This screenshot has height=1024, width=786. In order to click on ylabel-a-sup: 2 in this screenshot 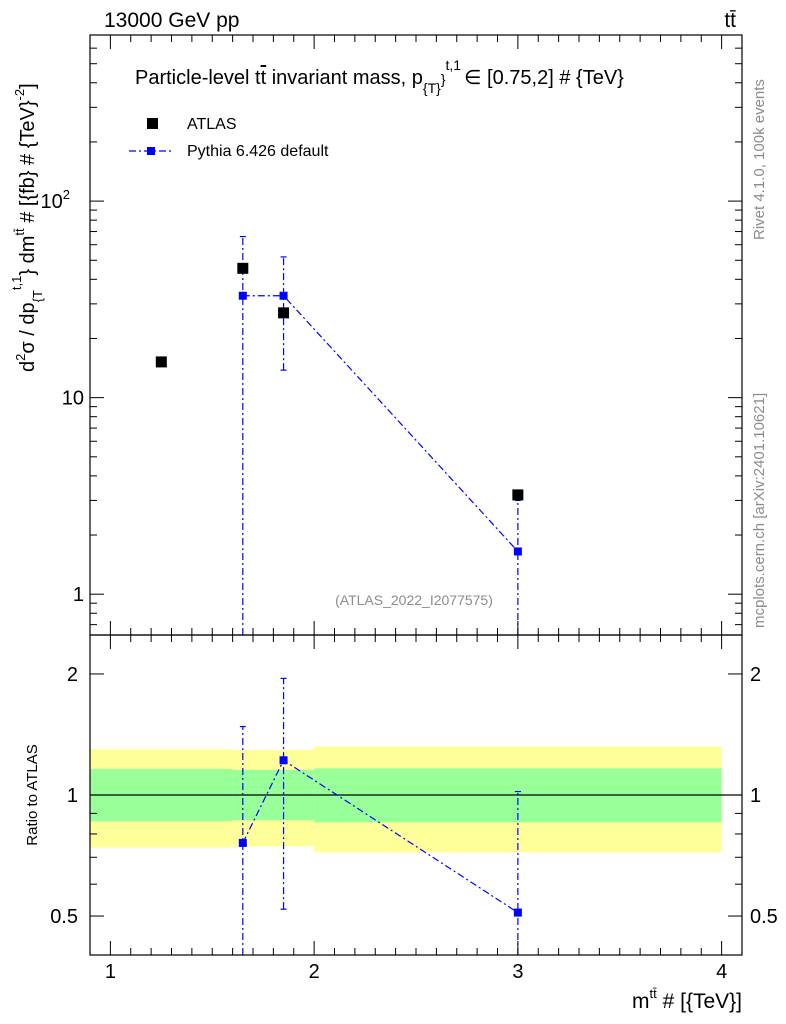, I will do `click(20, 357)`.